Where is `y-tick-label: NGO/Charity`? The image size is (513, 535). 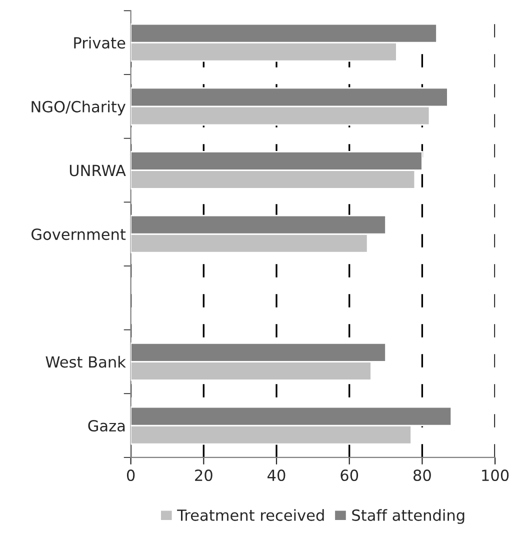 y-tick-label: NGO/Charity is located at coordinates (79, 108).